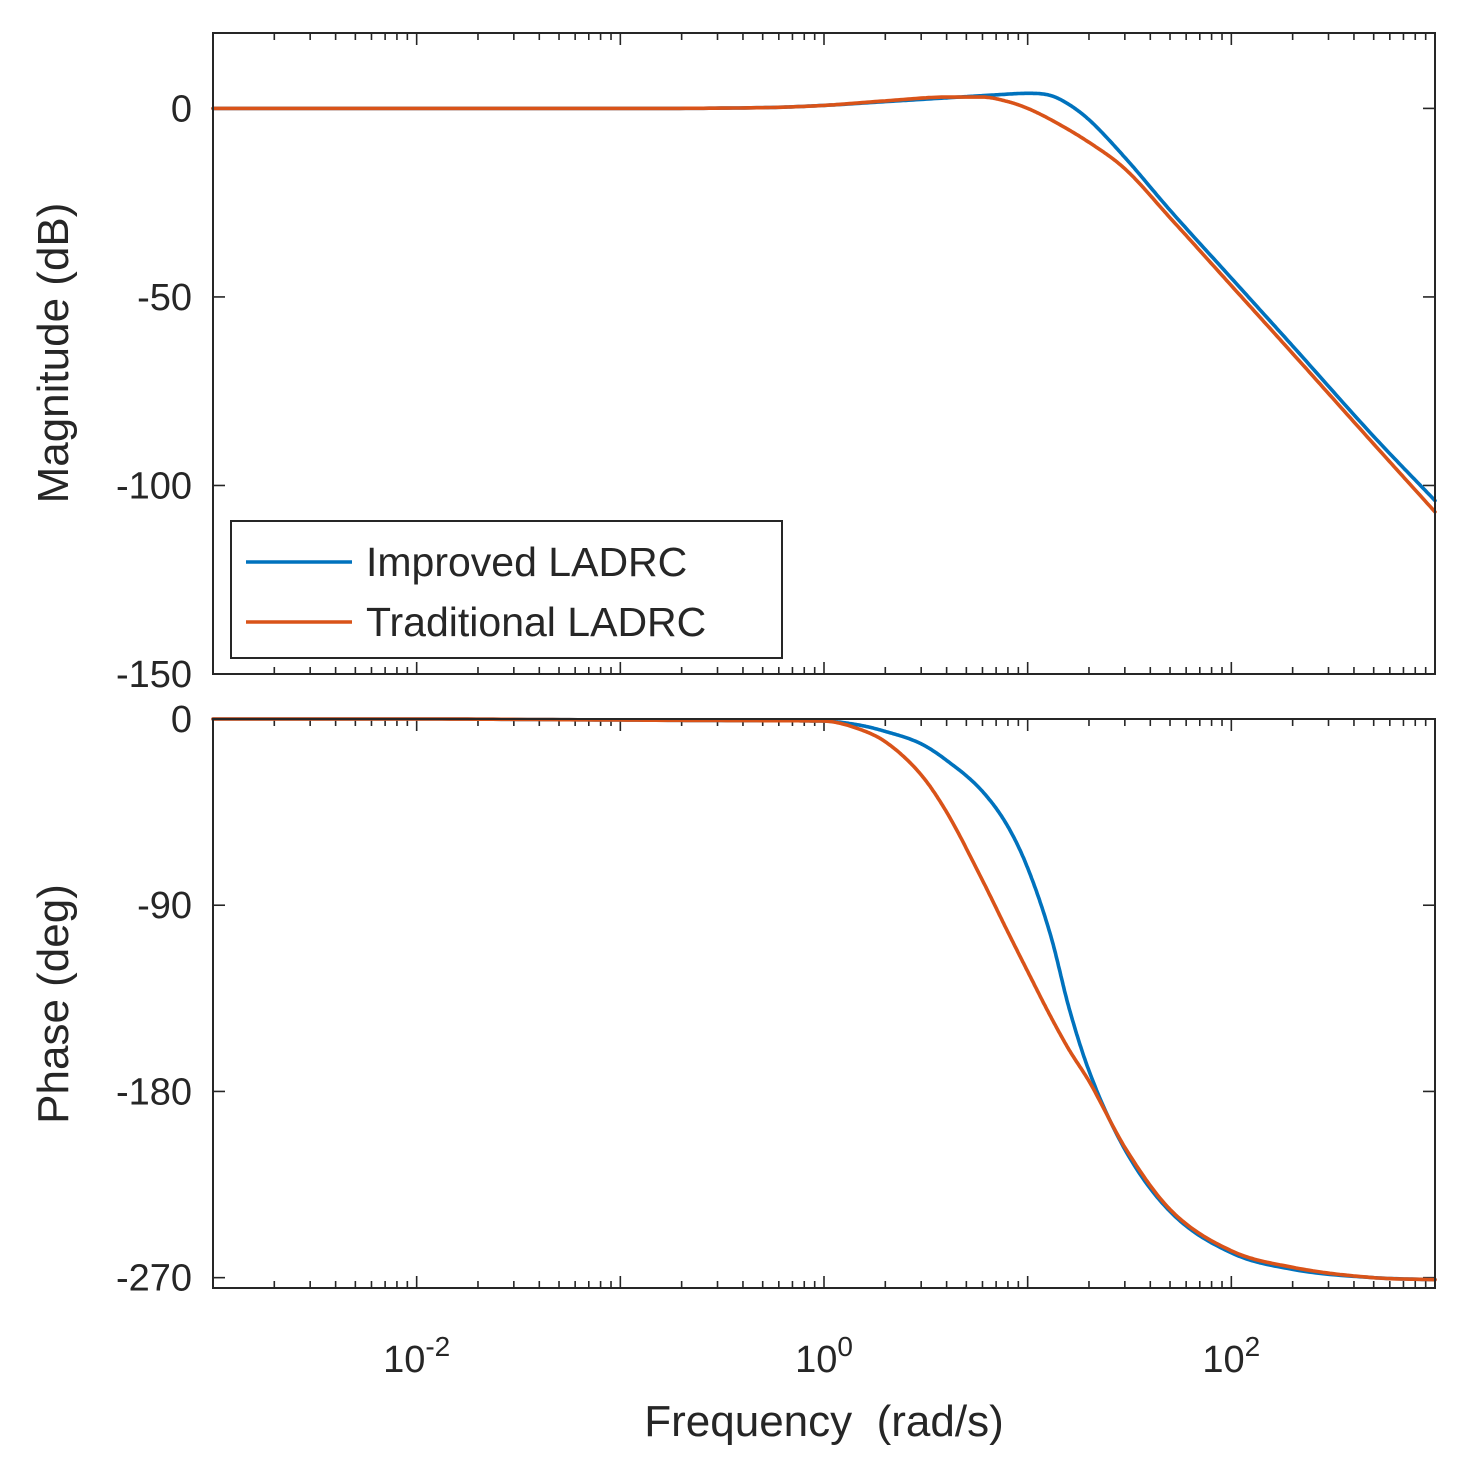  I want to click on legend-label-traditional-ladrc: Traditional LADRC, so click(536, 622).